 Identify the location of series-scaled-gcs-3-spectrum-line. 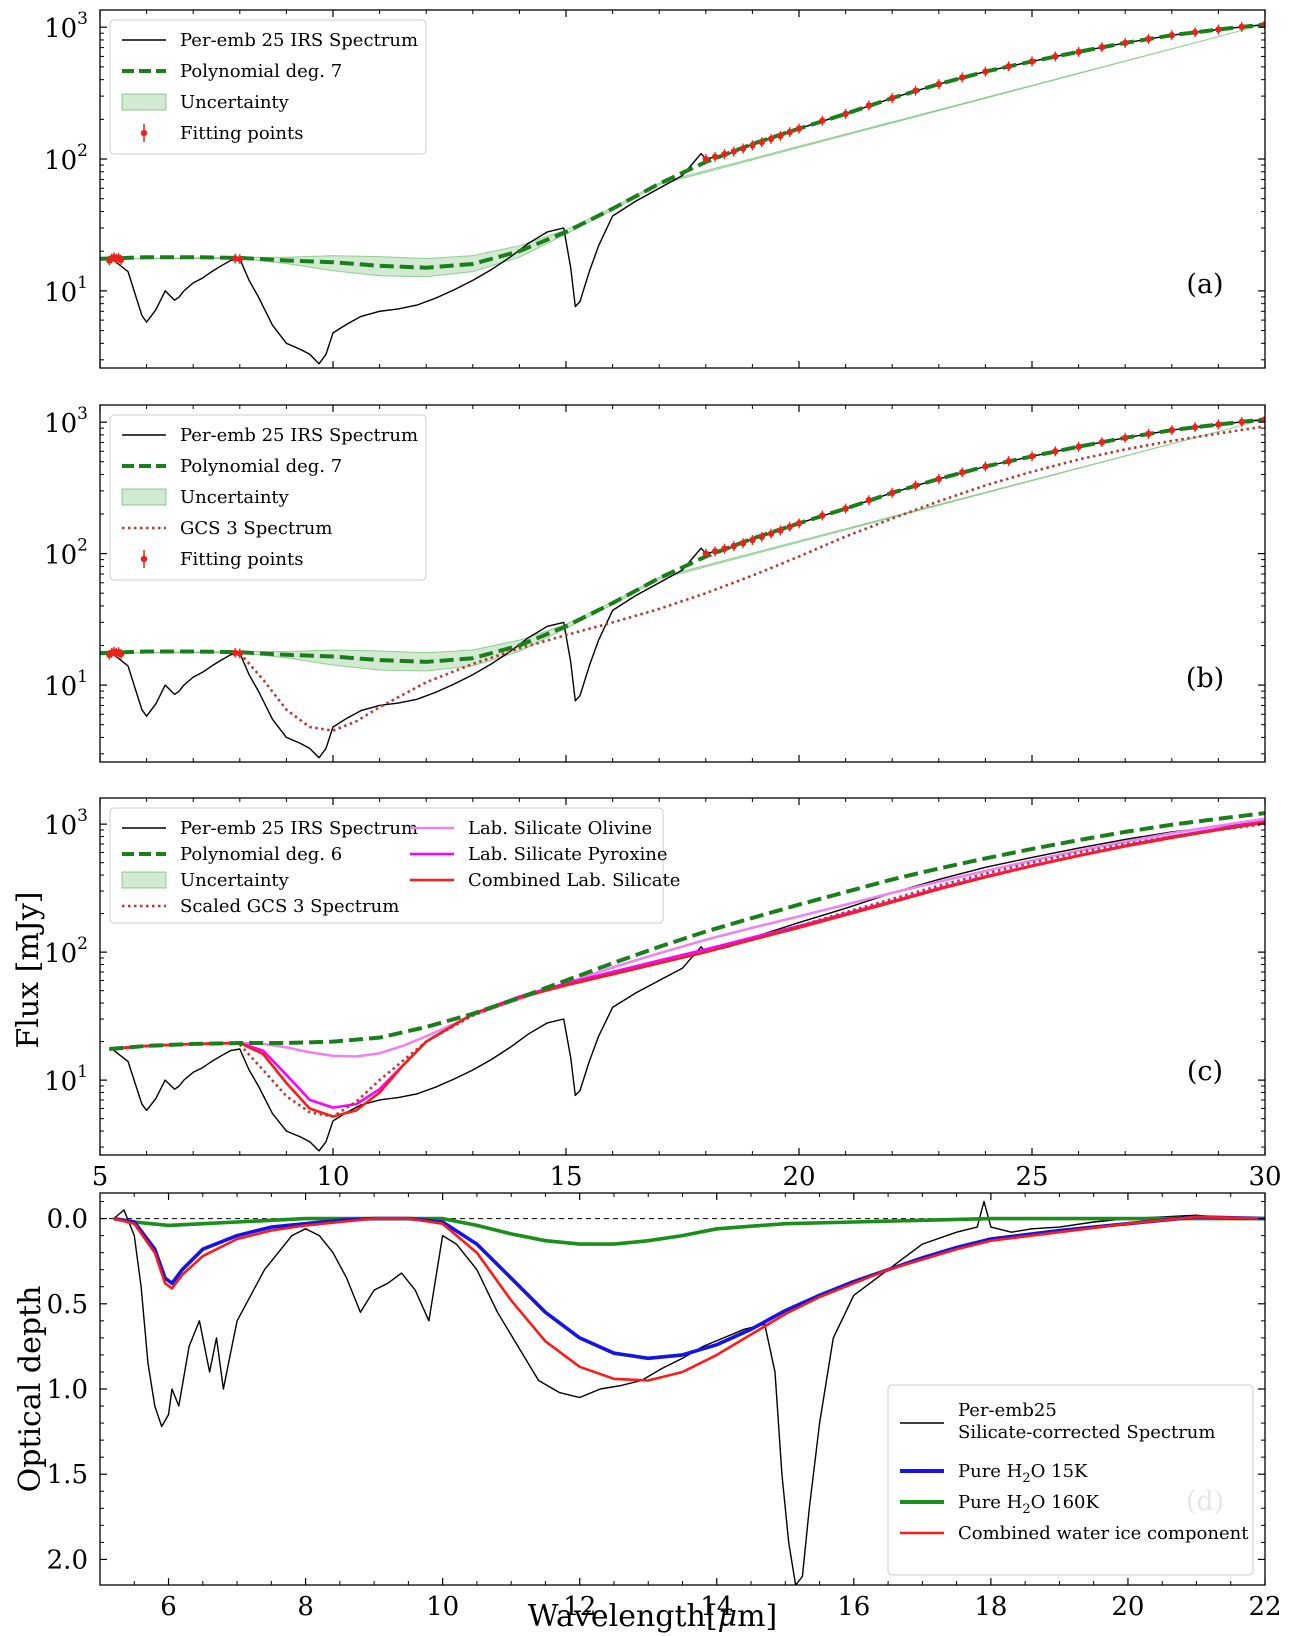
(751, 970).